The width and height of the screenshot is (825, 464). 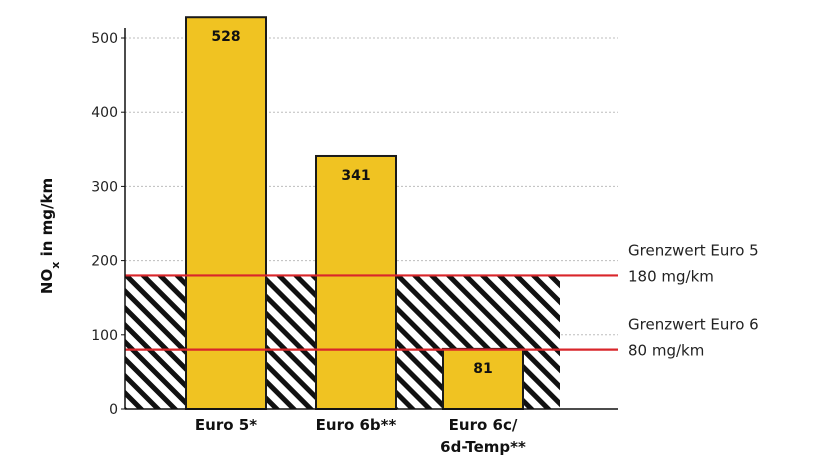 What do you see at coordinates (693, 325) in the screenshot?
I see `limit-label: Grenzwert Euro 6` at bounding box center [693, 325].